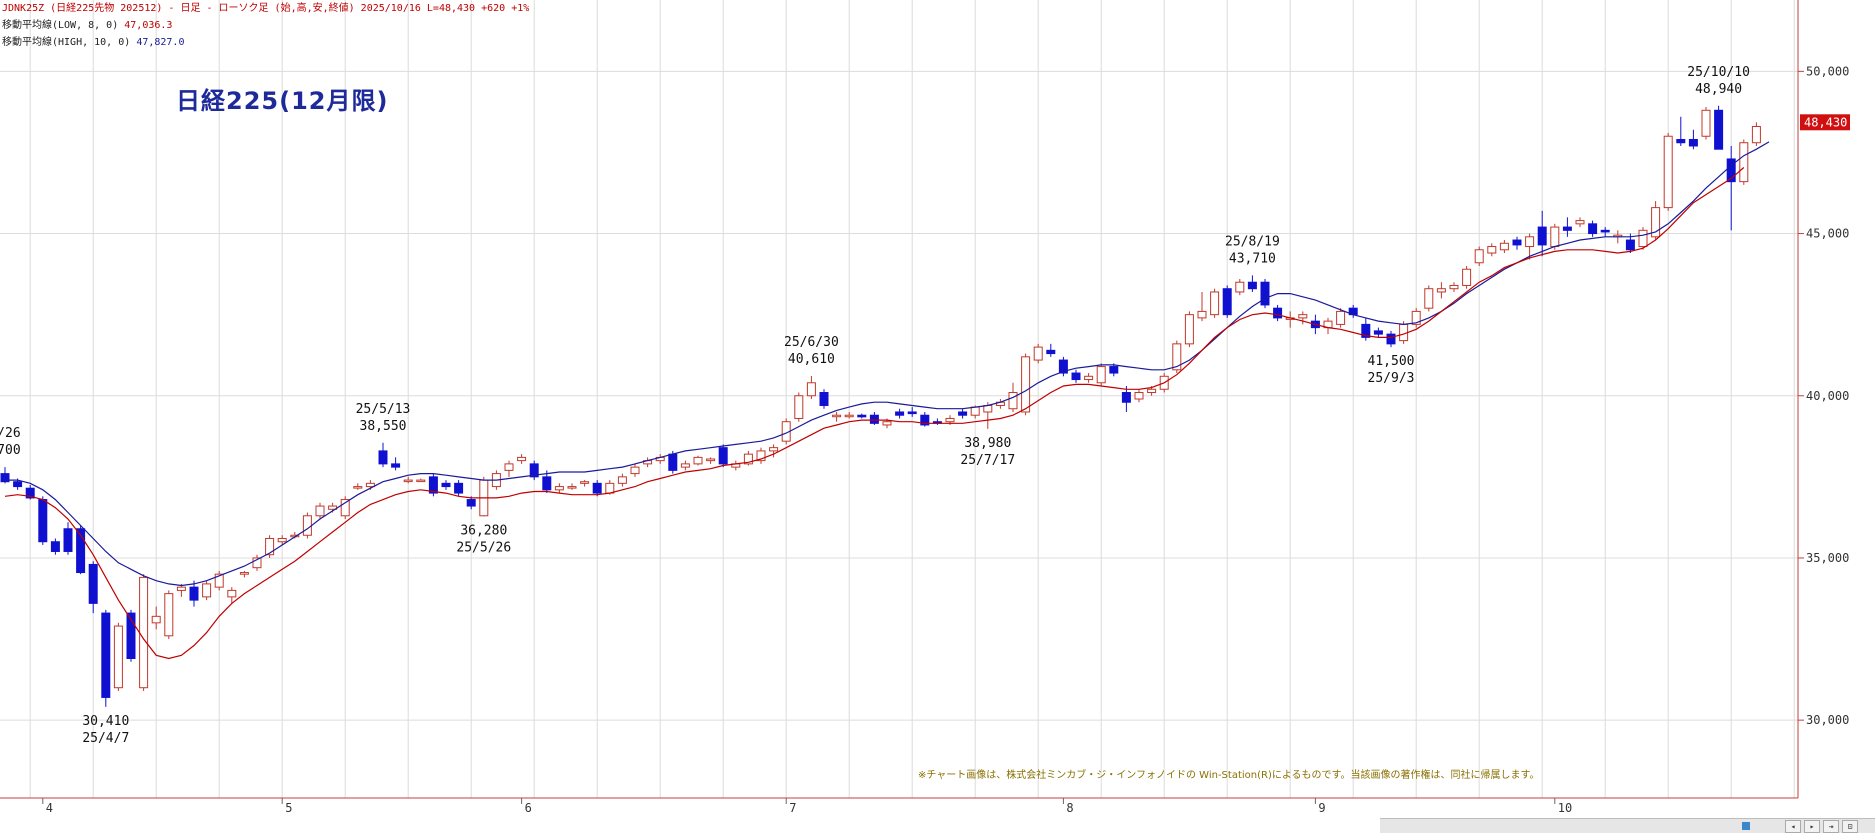  Describe the element at coordinates (105, 738) in the screenshot. I see `price-annotation: 25/4/7` at that location.